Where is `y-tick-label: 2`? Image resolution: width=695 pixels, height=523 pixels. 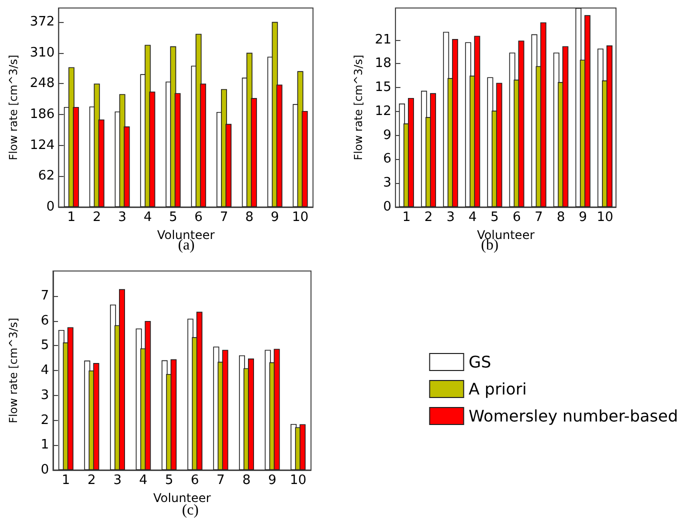
y-tick-label: 2 is located at coordinates (44, 420).